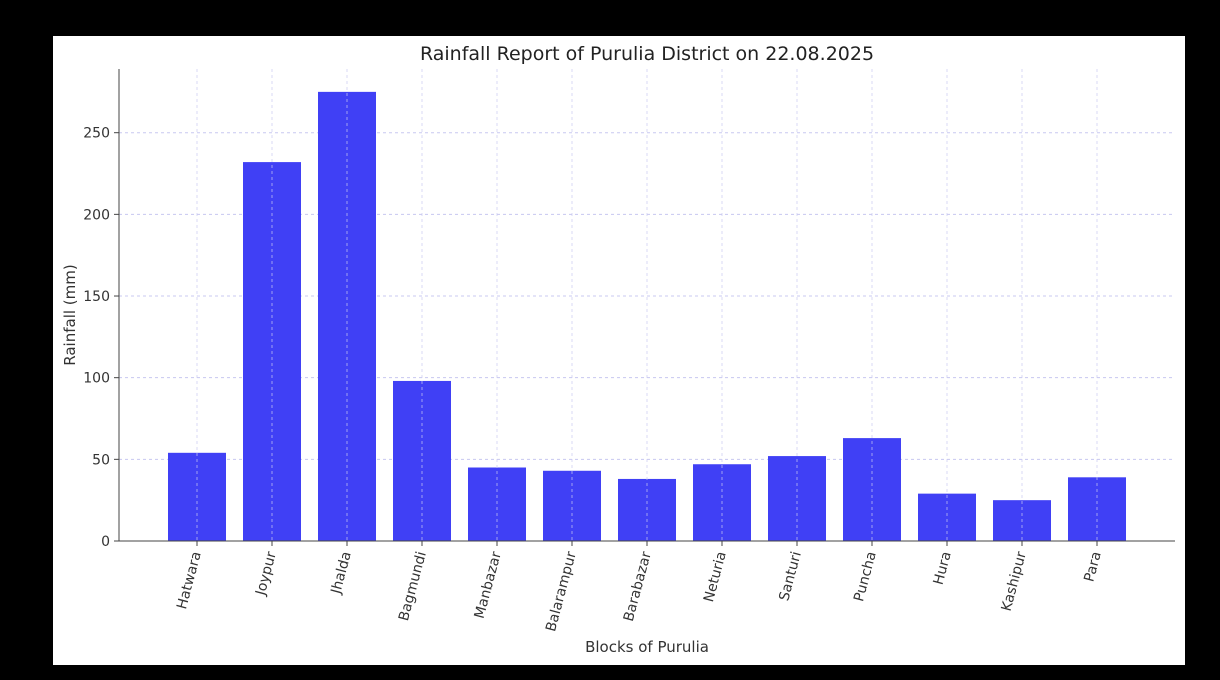 This screenshot has width=1220, height=680. Describe the element at coordinates (189, 580) in the screenshot. I see `x-tick-label: Hatwara` at that location.